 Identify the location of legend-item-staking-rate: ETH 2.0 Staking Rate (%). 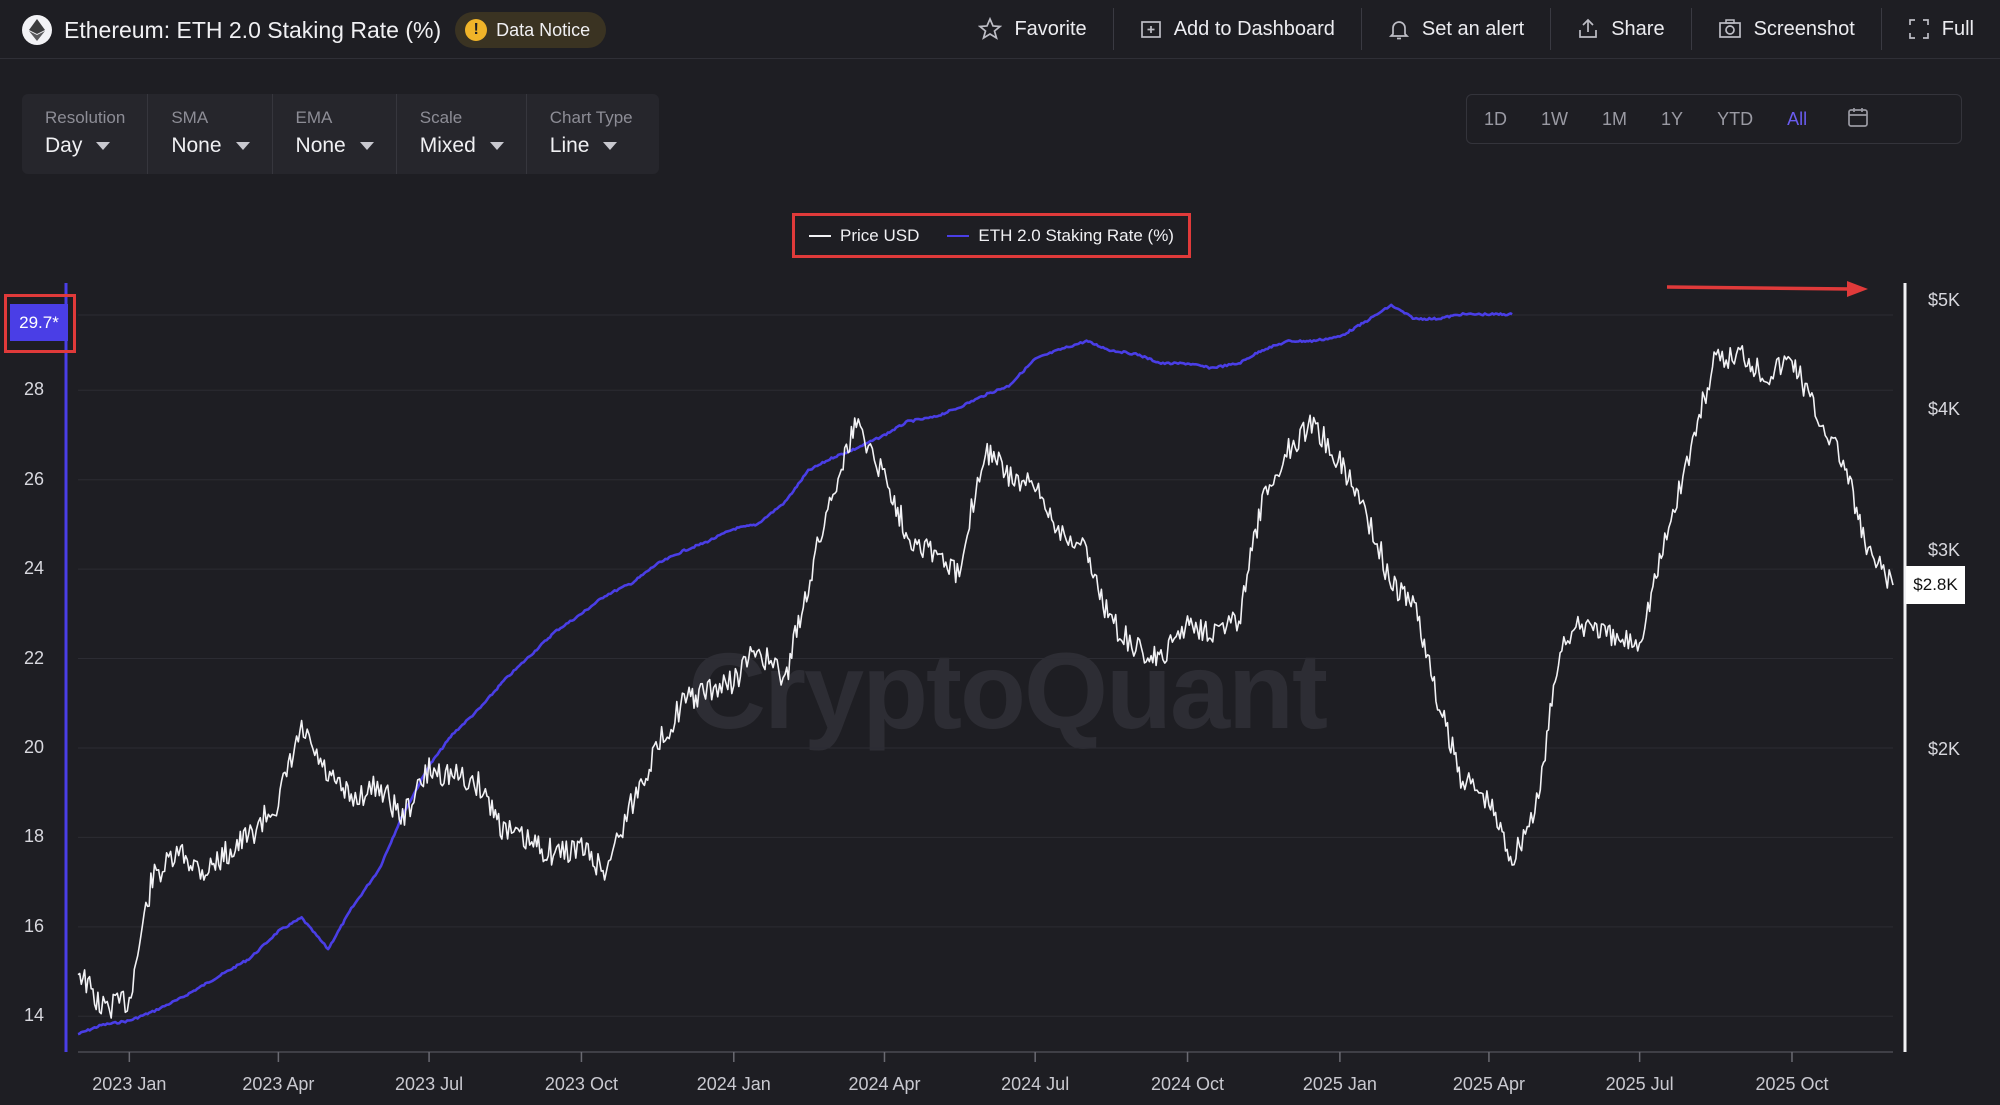
(1060, 236).